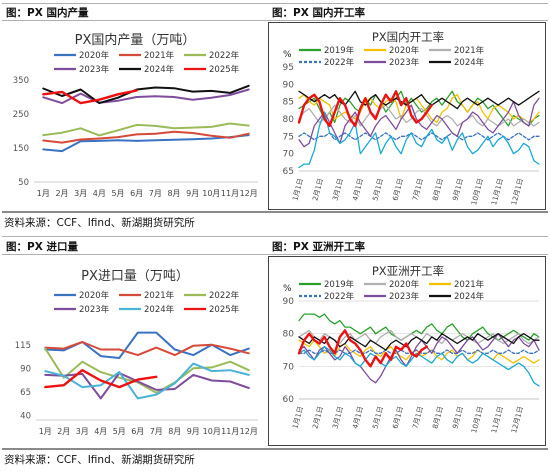 This screenshot has width=550, height=471. What do you see at coordinates (101, 379) in the screenshot?
I see `series-line-2025` at bounding box center [101, 379].